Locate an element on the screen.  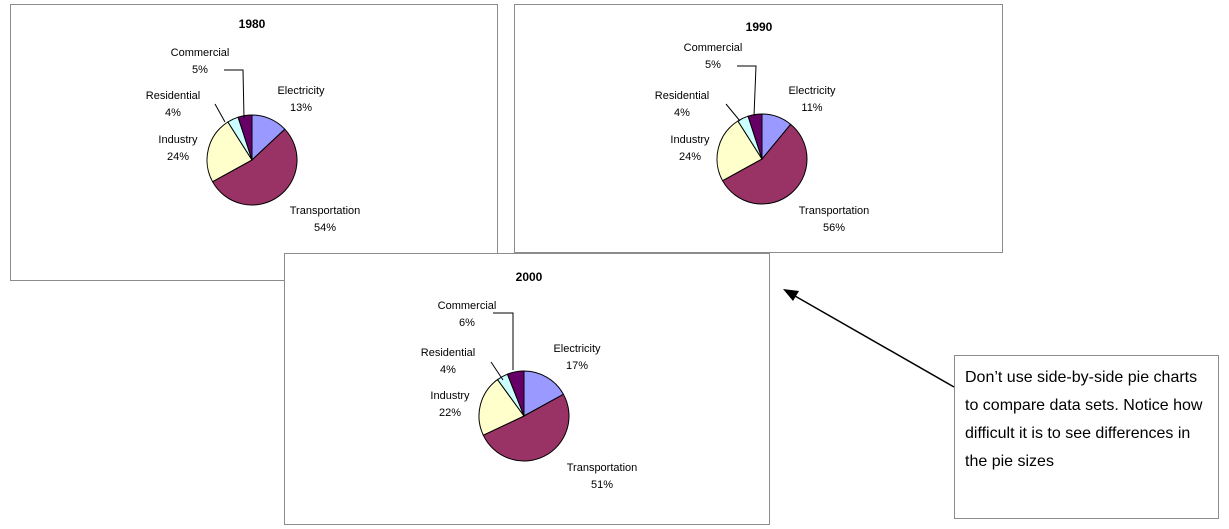
pie-slice-electricity is located at coordinates (544, 393).